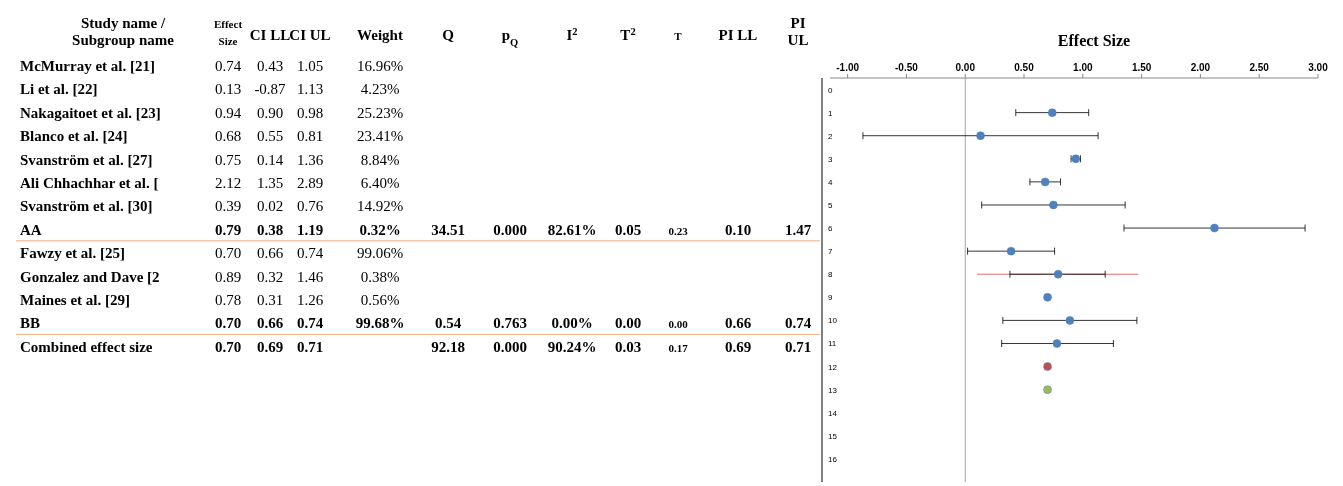 Image resolution: width=1343 pixels, height=486 pixels. Describe the element at coordinates (228, 89) in the screenshot. I see `text: 0.13` at that location.